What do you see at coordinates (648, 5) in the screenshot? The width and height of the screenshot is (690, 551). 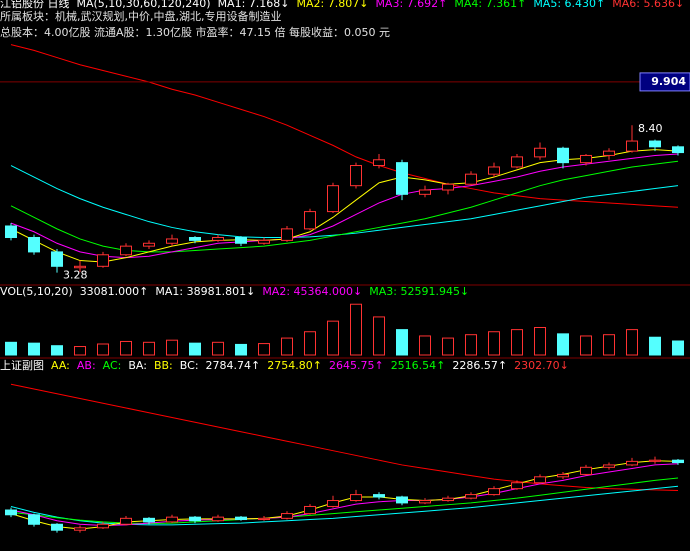 I see `legend-item: MA6: 5.636↓` at bounding box center [648, 5].